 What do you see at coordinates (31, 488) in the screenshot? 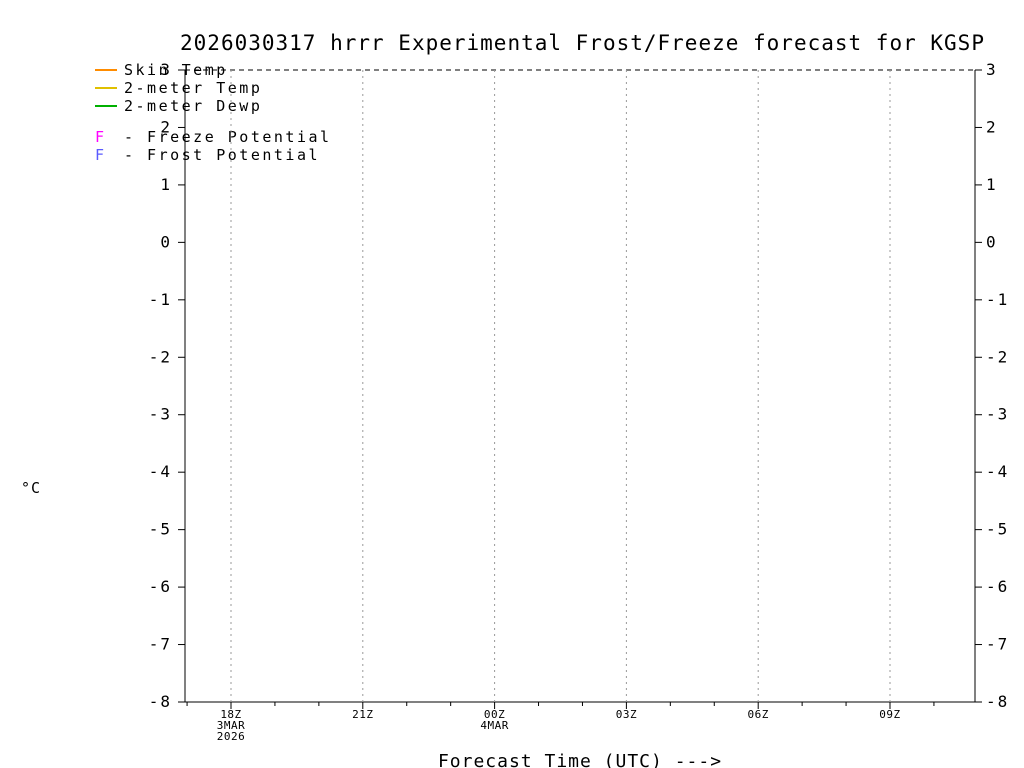
I see `y-axis-unit-label: °C` at bounding box center [31, 488].